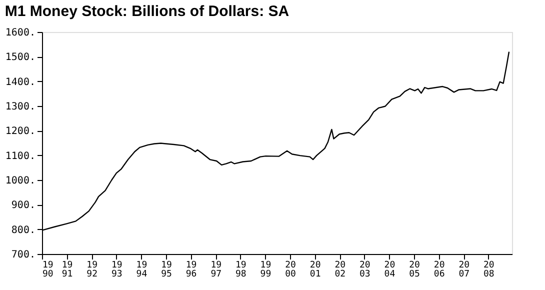  What do you see at coordinates (489, 270) in the screenshot?
I see `x-tick-label: 20 08` at bounding box center [489, 270].